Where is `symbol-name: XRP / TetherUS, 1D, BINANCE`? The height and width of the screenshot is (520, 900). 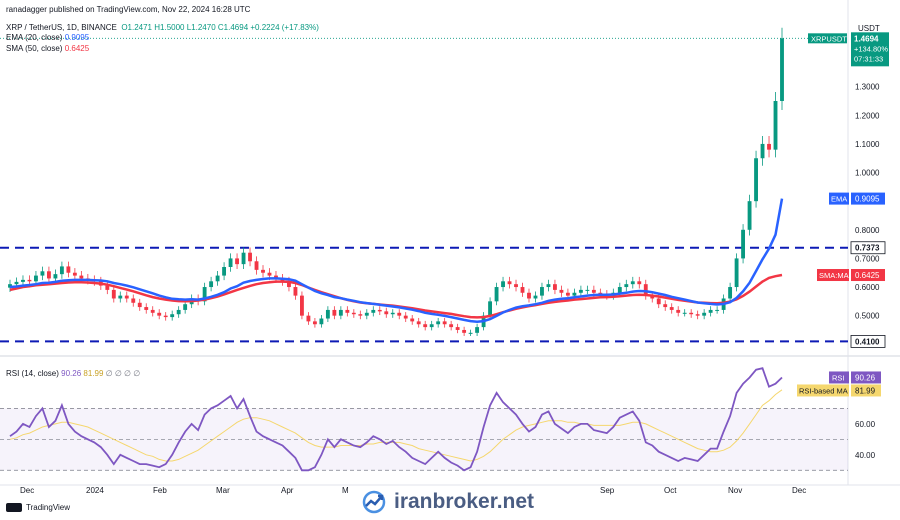 symbol-name: XRP / TetherUS, 1D, BINANCE is located at coordinates (61, 27).